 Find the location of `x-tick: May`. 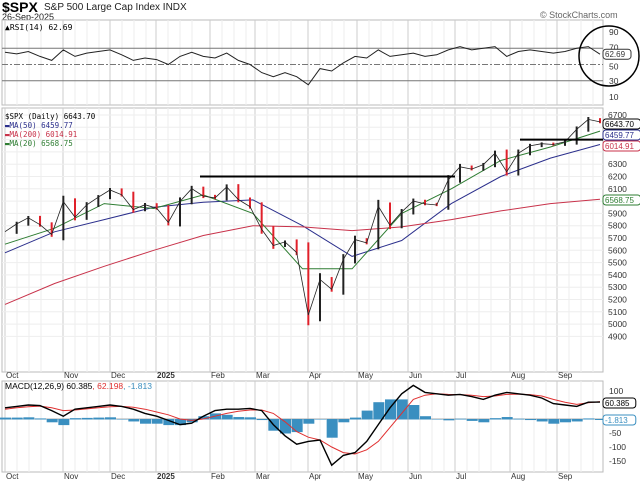

x-tick: May is located at coordinates (365, 375).